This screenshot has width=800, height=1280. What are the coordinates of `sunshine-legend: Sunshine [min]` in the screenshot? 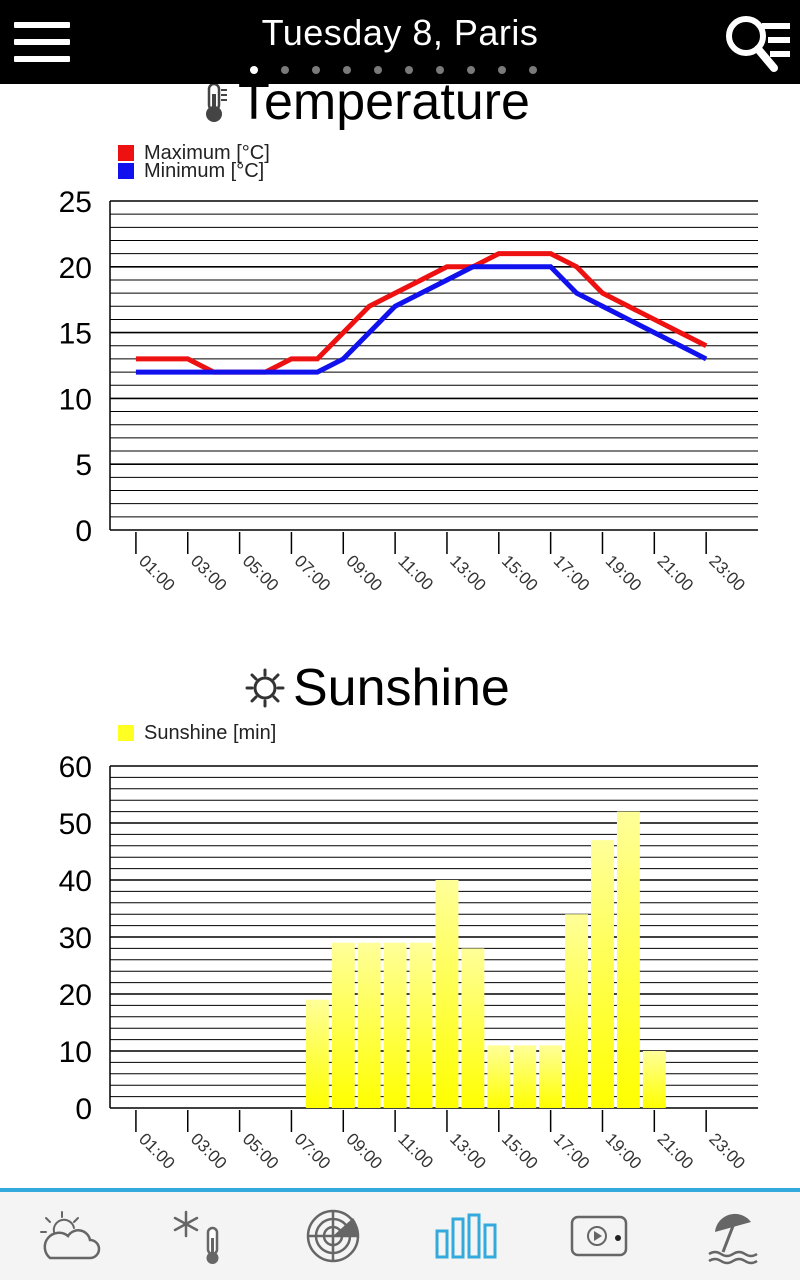 It's located at (197, 732).